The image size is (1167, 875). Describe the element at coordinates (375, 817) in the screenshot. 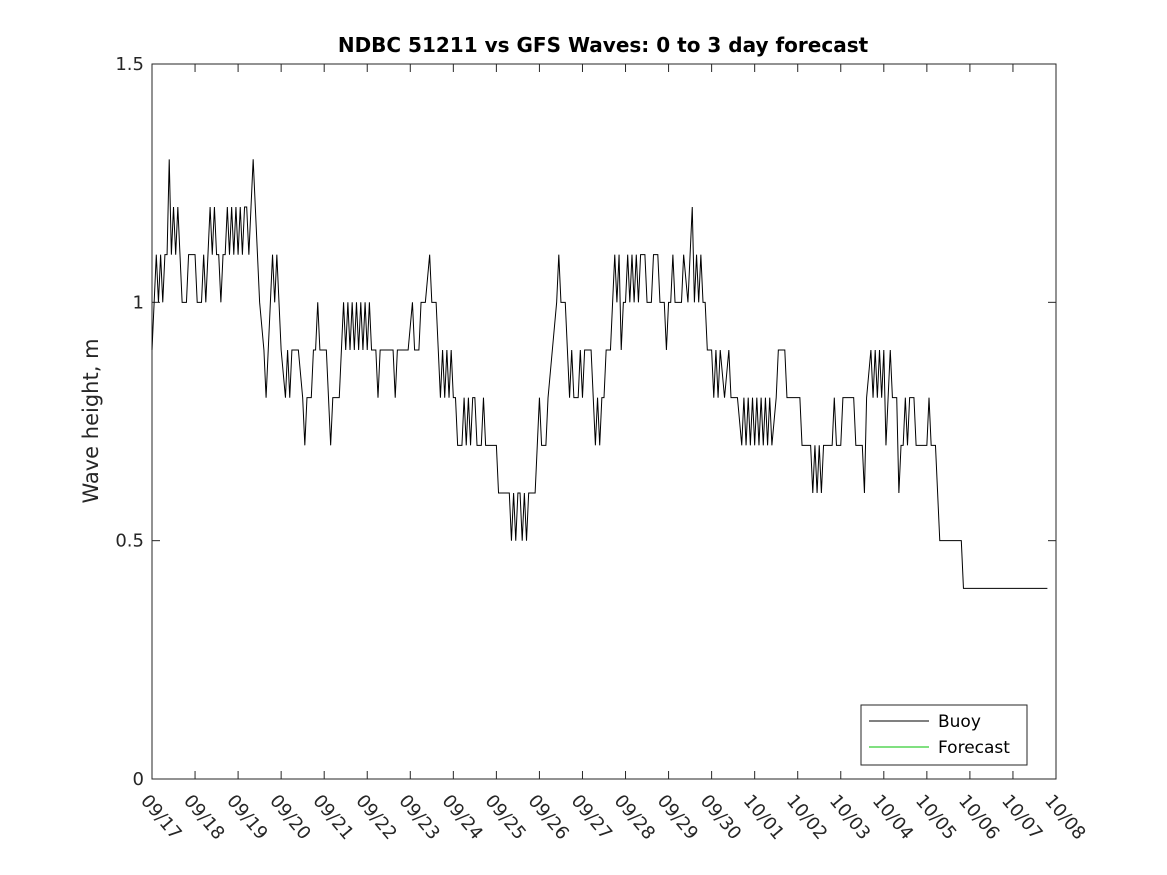

I see `x-tick-label: 09/22` at that location.